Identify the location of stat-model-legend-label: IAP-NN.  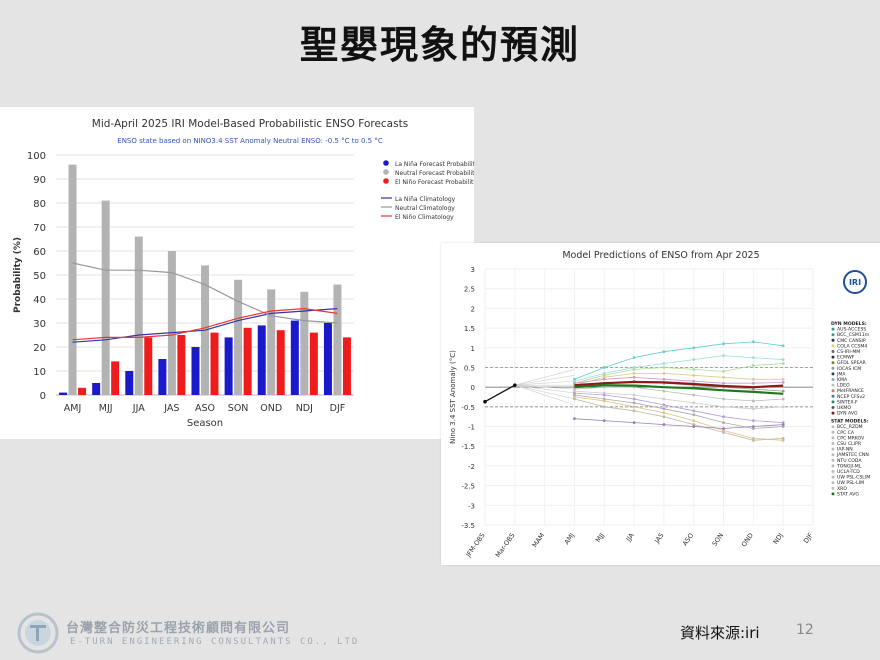
(845, 450).